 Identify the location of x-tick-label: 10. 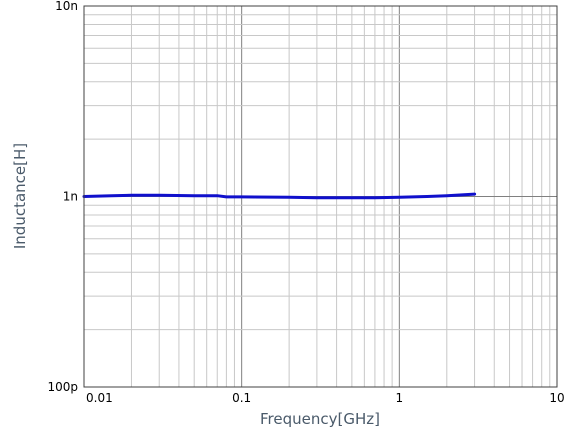
(556, 398).